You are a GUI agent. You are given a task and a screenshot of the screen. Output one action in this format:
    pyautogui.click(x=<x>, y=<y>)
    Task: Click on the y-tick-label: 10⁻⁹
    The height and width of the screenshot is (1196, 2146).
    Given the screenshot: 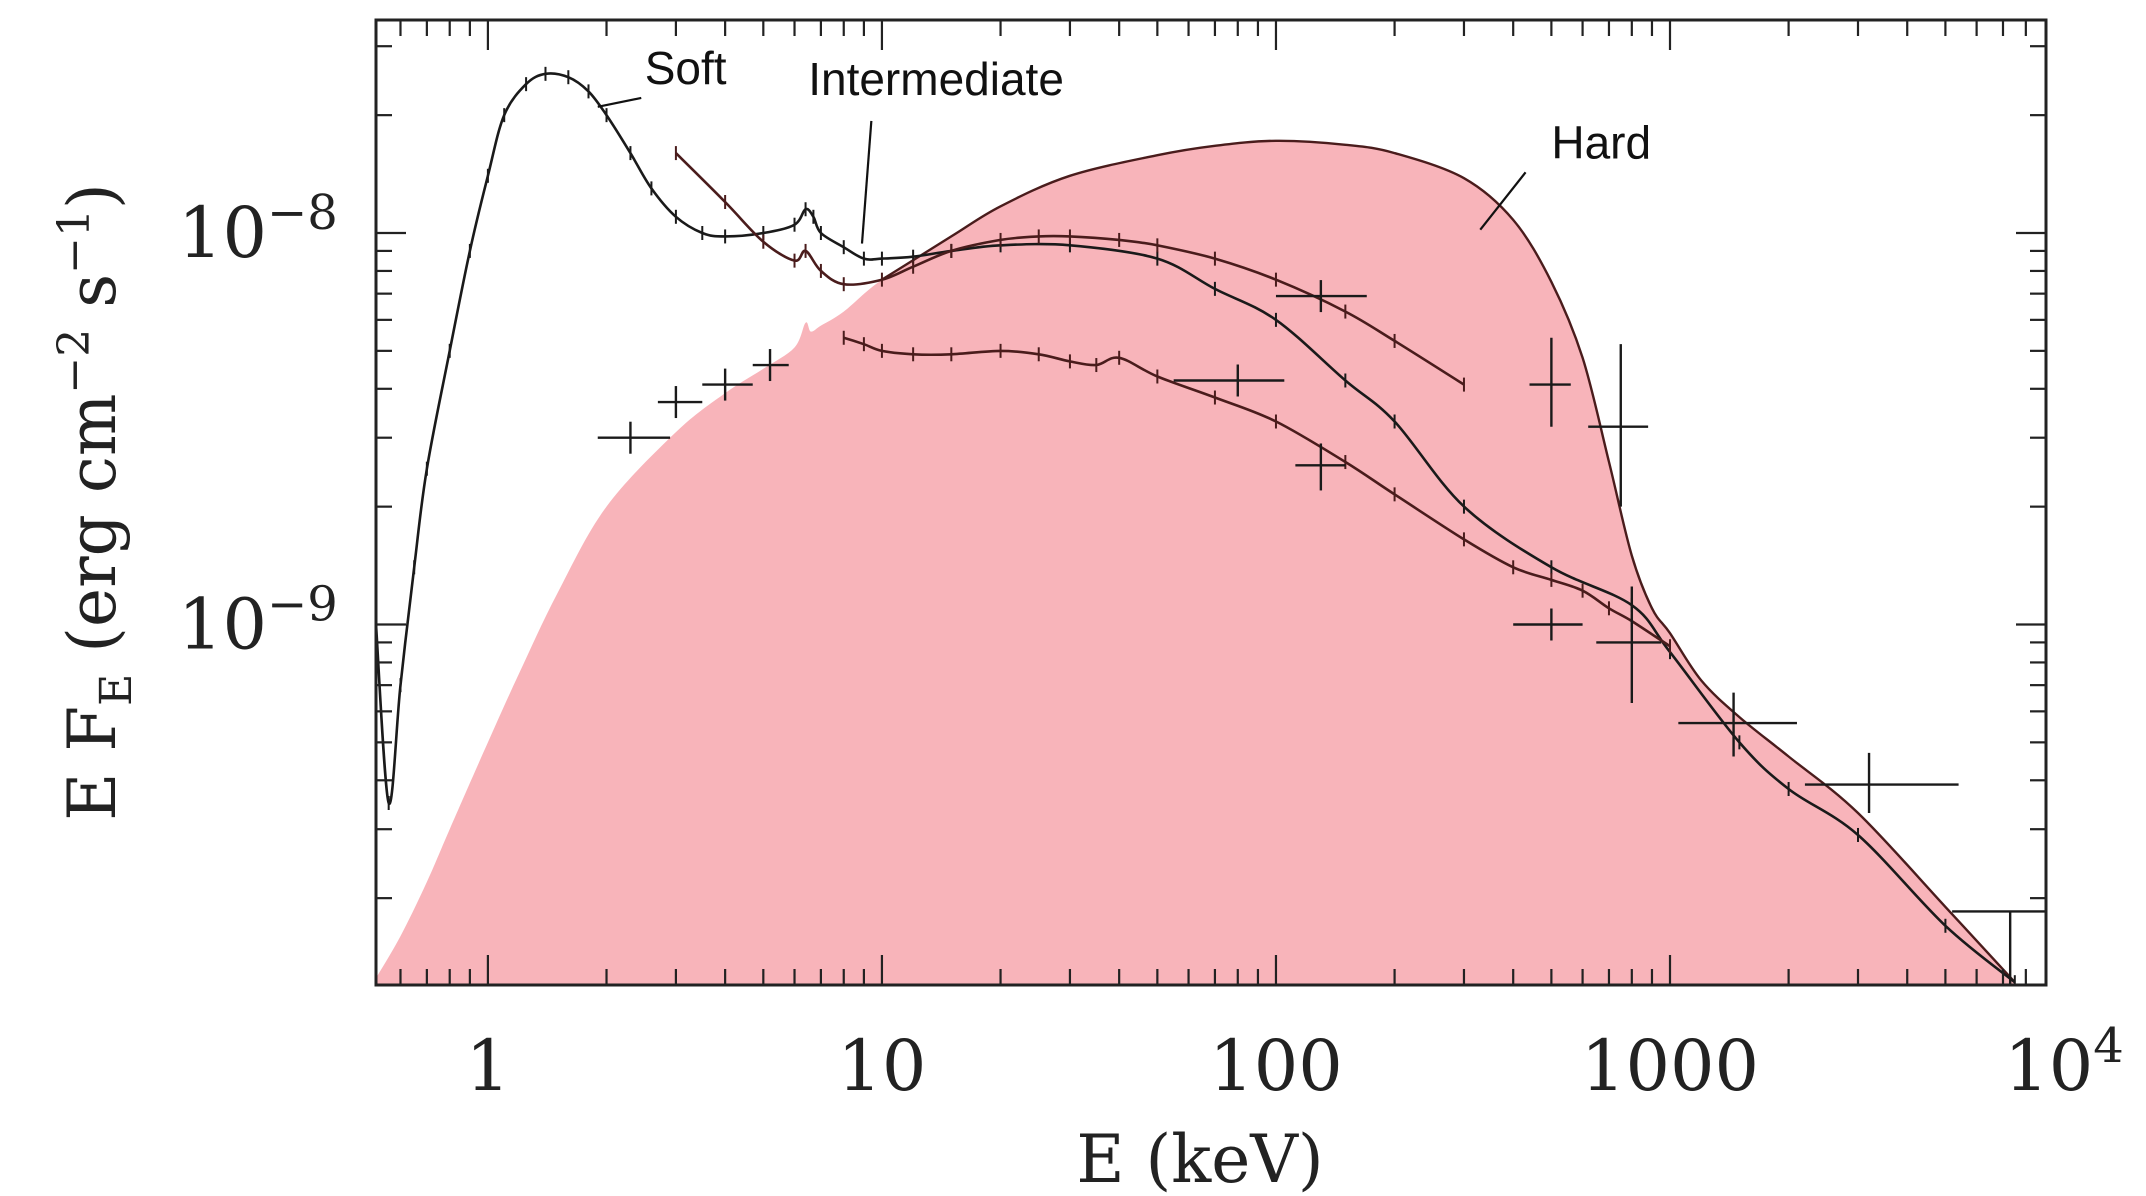 What is the action you would take?
    pyautogui.click(x=258, y=621)
    